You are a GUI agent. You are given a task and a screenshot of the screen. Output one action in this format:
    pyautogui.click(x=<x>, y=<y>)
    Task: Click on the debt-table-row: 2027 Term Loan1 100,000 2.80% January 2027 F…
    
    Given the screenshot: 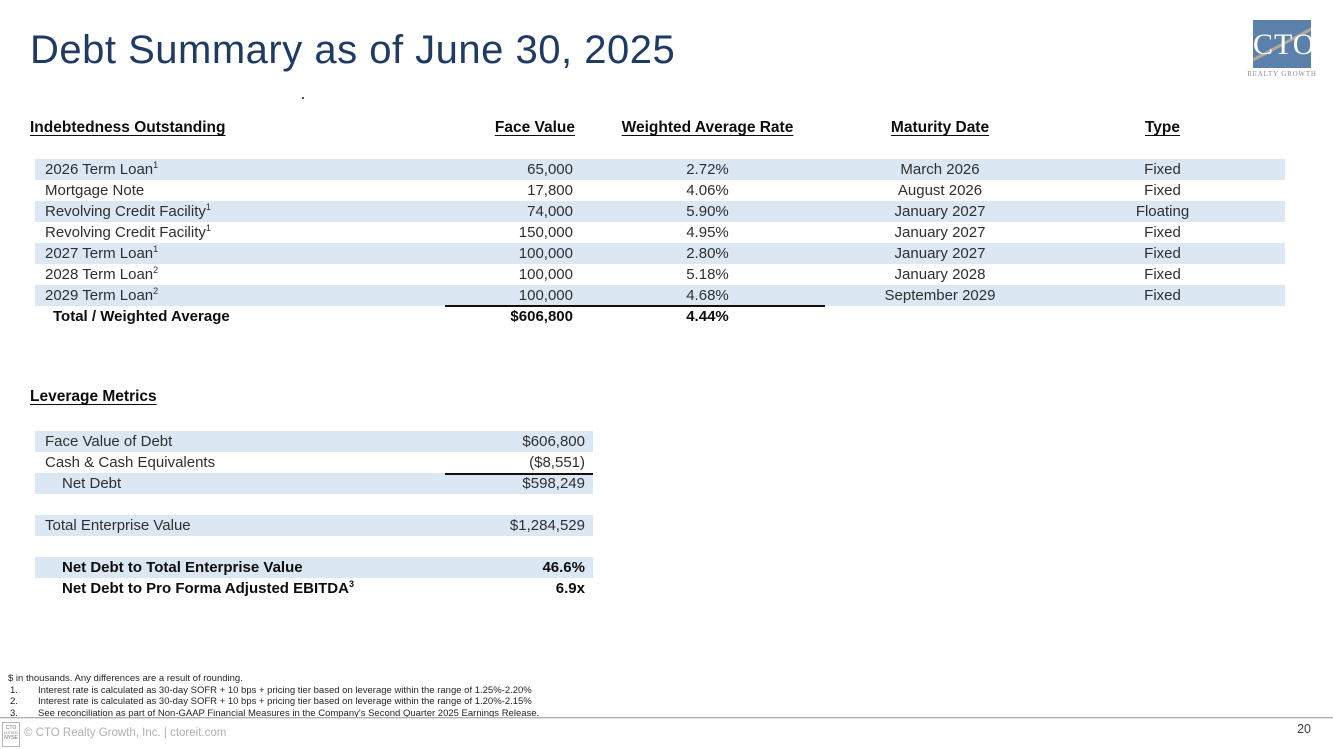 What is the action you would take?
    pyautogui.click(x=660, y=253)
    